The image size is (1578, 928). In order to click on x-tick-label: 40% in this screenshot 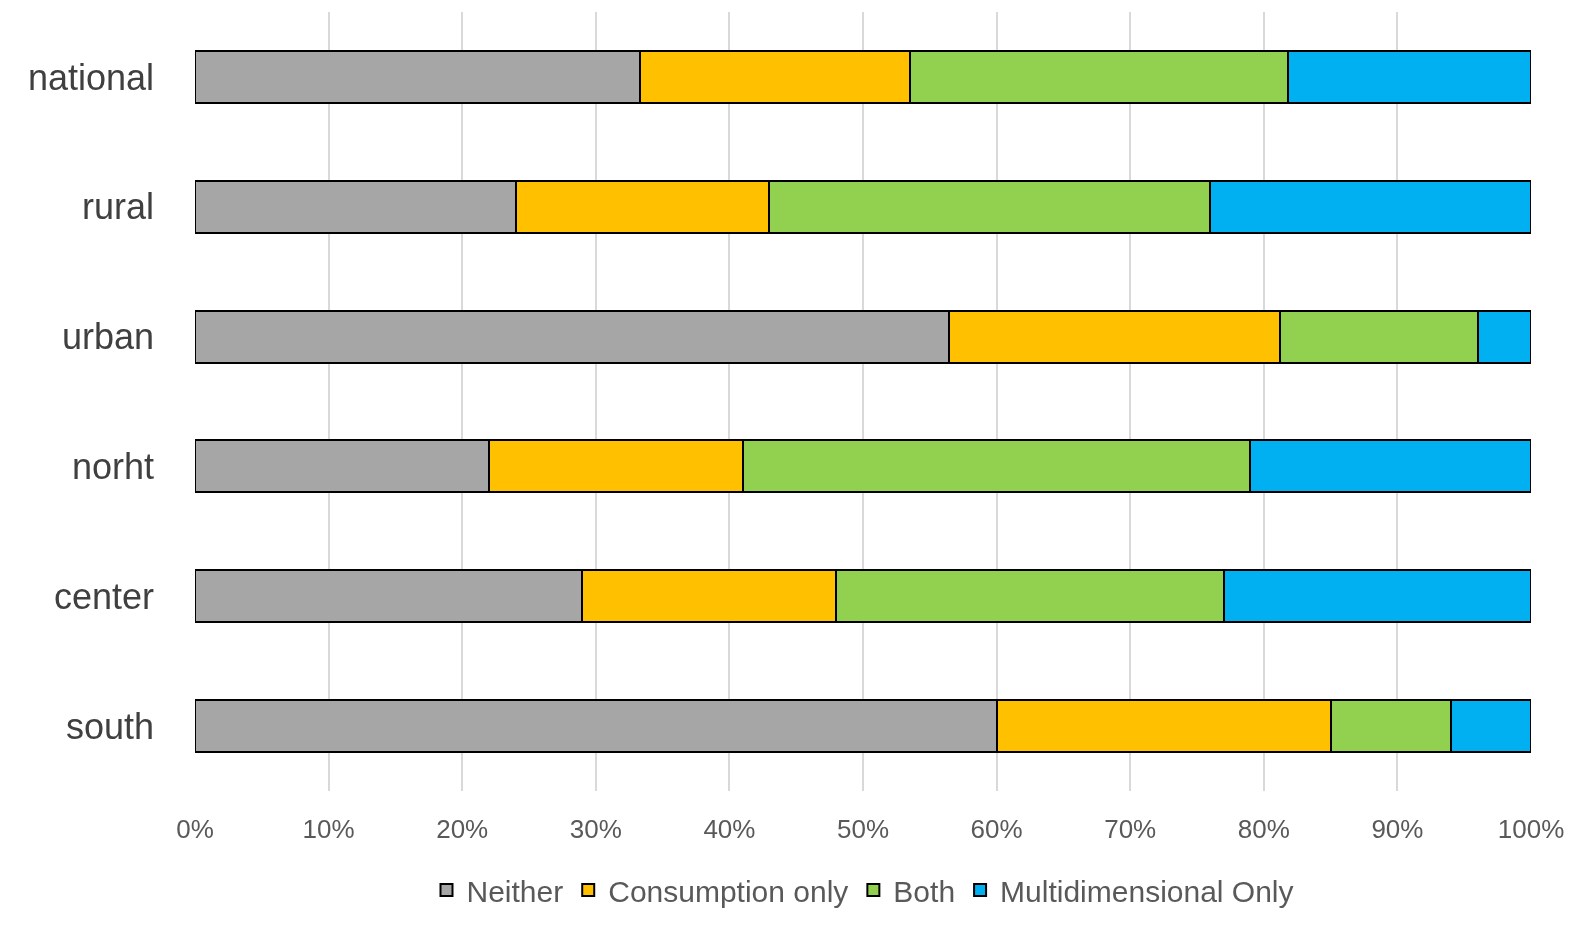, I will do `click(729, 829)`.